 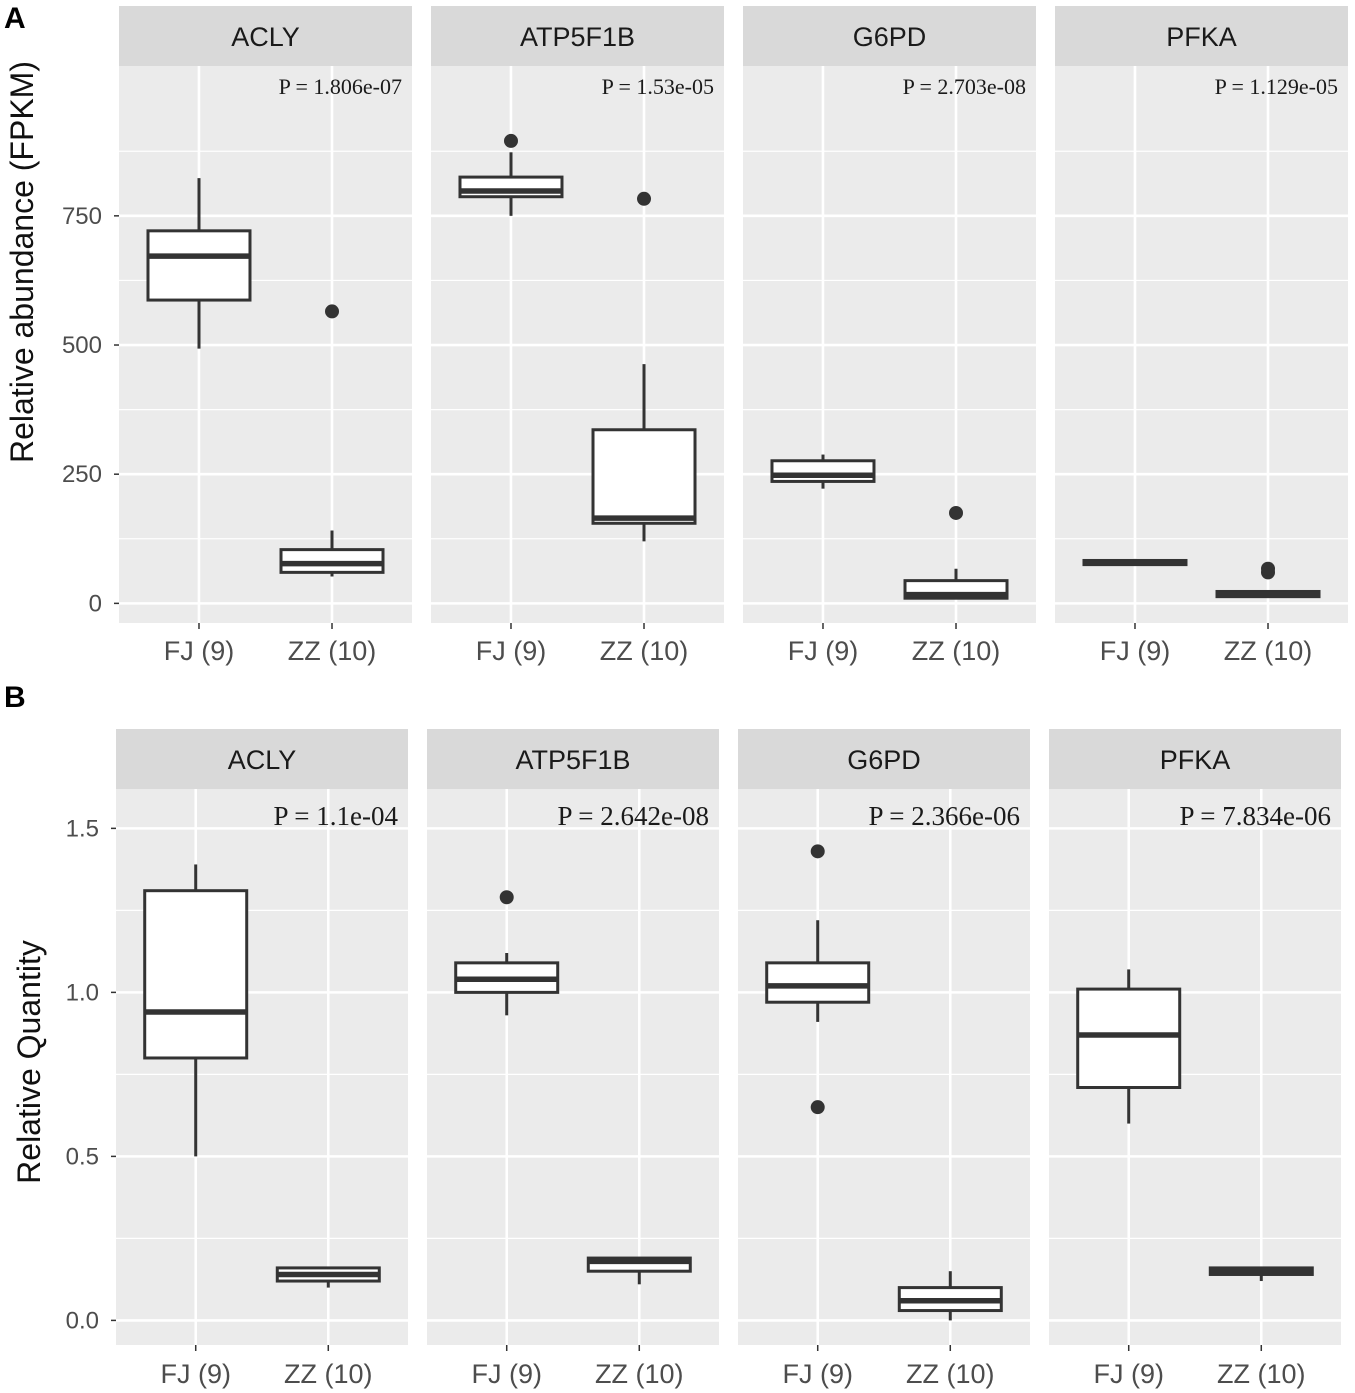 I want to click on y-tick-label: 0, so click(x=95, y=603).